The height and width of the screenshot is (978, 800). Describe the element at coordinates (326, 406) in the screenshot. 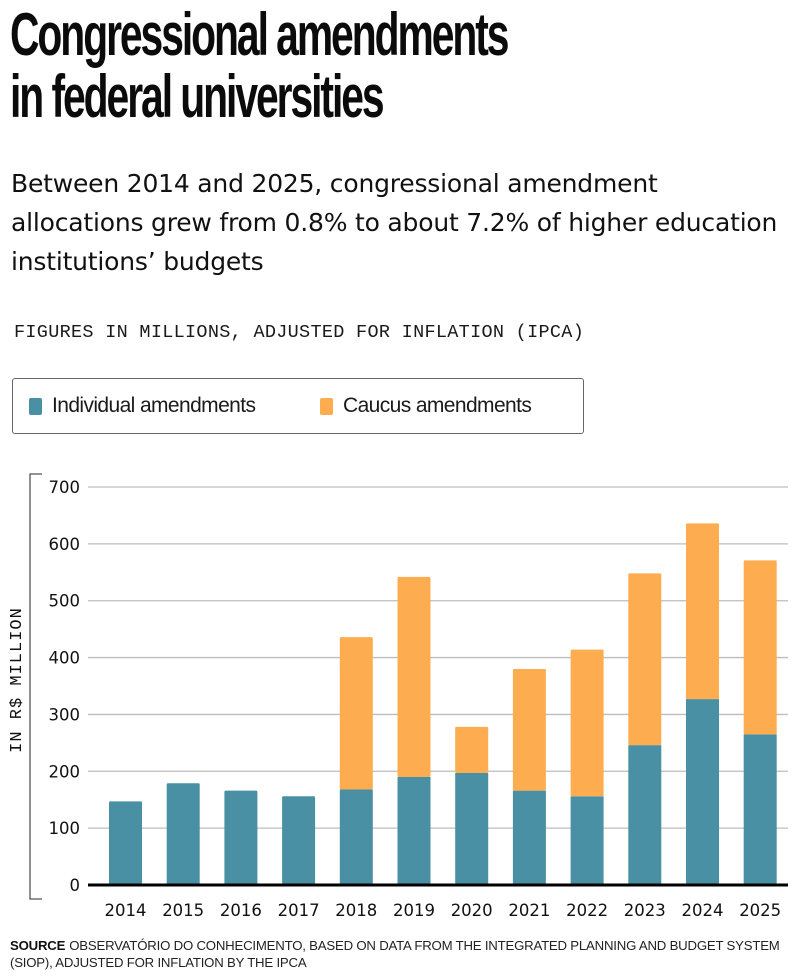

I see `legend-swatch-caucus` at that location.